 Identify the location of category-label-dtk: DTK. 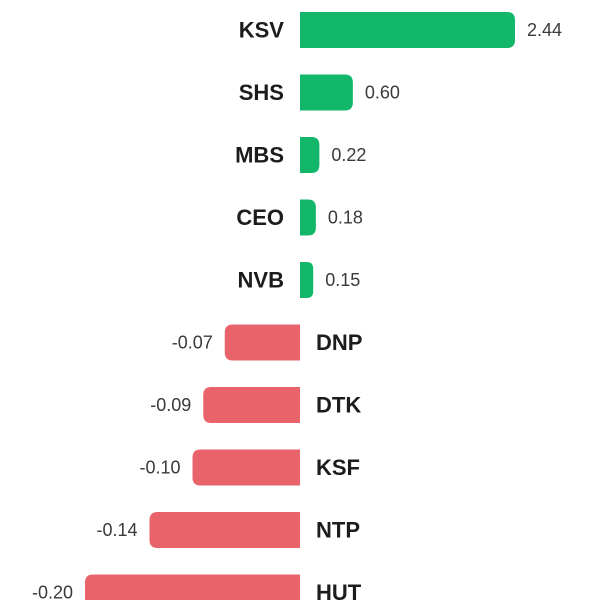
(338, 405).